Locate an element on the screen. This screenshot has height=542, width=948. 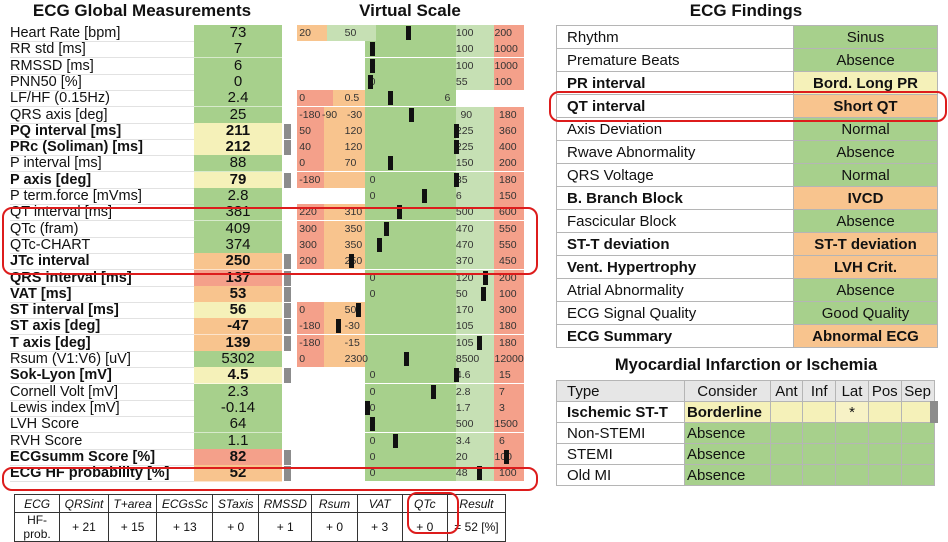
hf-header-cell: QRSint is located at coordinates (84, 503).